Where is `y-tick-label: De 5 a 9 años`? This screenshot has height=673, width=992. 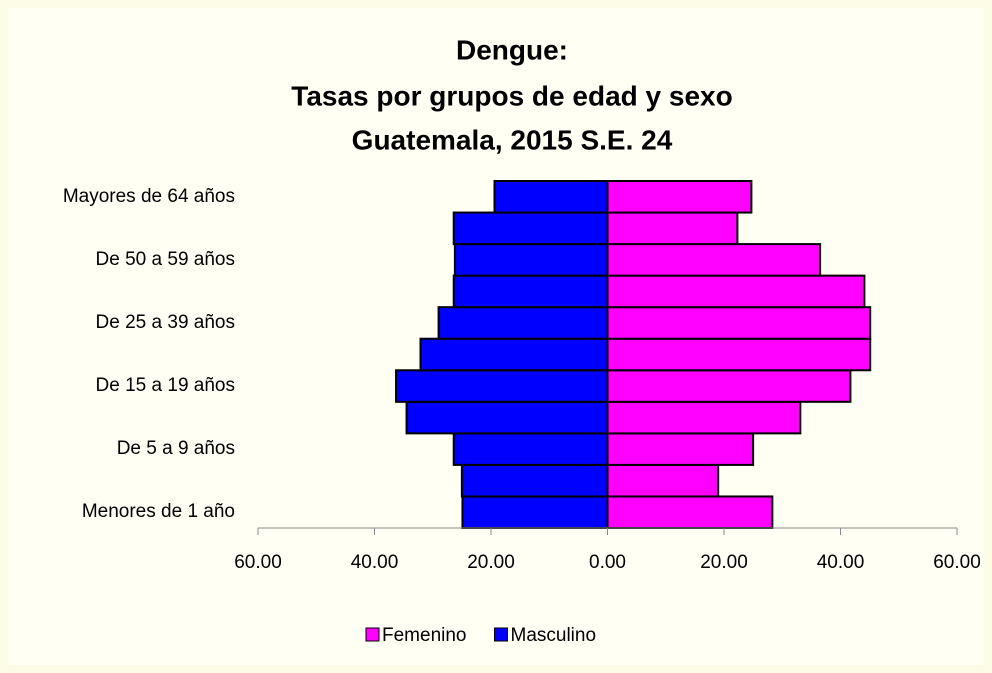
y-tick-label: De 5 a 9 años is located at coordinates (176, 448).